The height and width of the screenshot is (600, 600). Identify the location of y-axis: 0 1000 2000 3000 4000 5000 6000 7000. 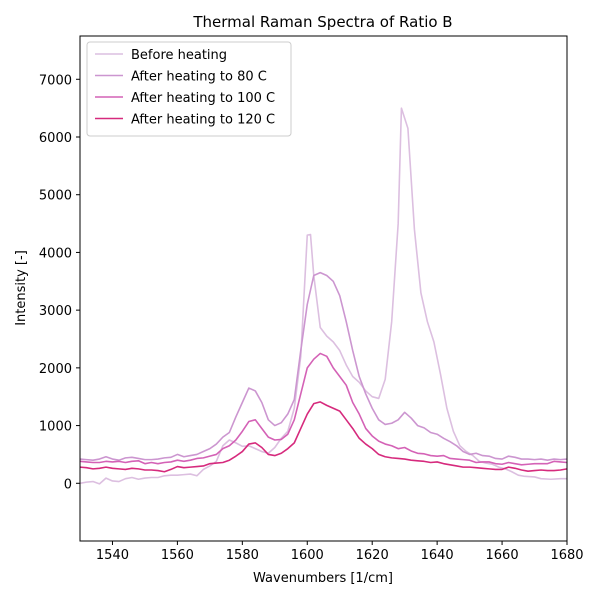
(59, 282).